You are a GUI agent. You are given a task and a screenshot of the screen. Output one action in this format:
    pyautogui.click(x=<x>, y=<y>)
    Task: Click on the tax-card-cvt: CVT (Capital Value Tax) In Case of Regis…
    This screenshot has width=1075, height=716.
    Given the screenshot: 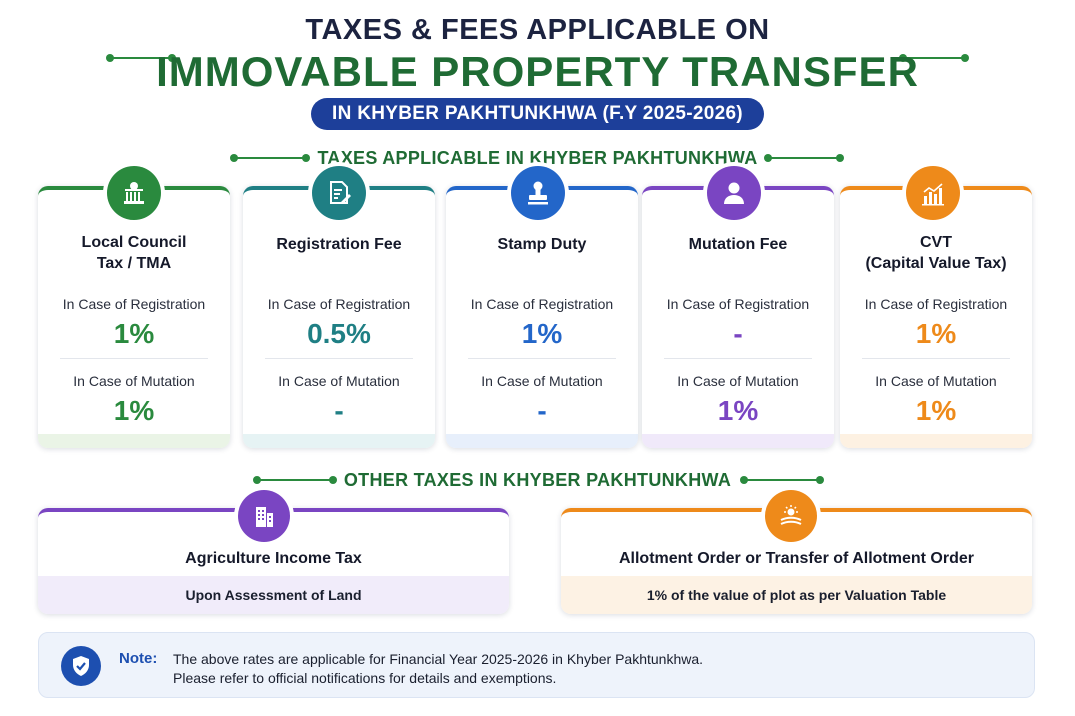 What is the action you would take?
    pyautogui.click(x=936, y=317)
    